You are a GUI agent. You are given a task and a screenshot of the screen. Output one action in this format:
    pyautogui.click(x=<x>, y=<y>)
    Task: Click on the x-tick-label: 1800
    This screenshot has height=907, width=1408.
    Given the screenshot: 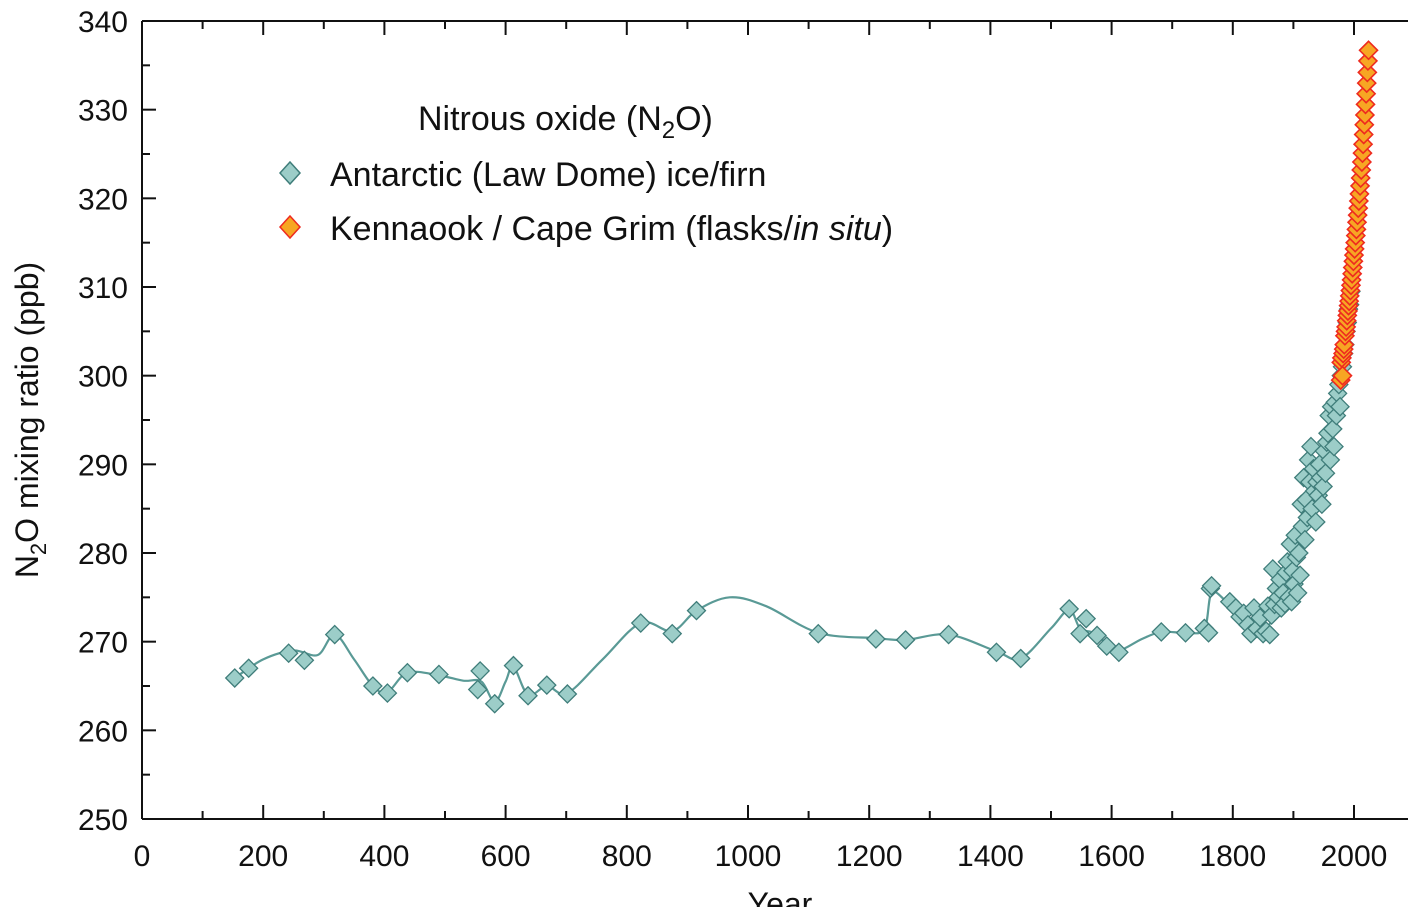 What is the action you would take?
    pyautogui.click(x=1232, y=856)
    